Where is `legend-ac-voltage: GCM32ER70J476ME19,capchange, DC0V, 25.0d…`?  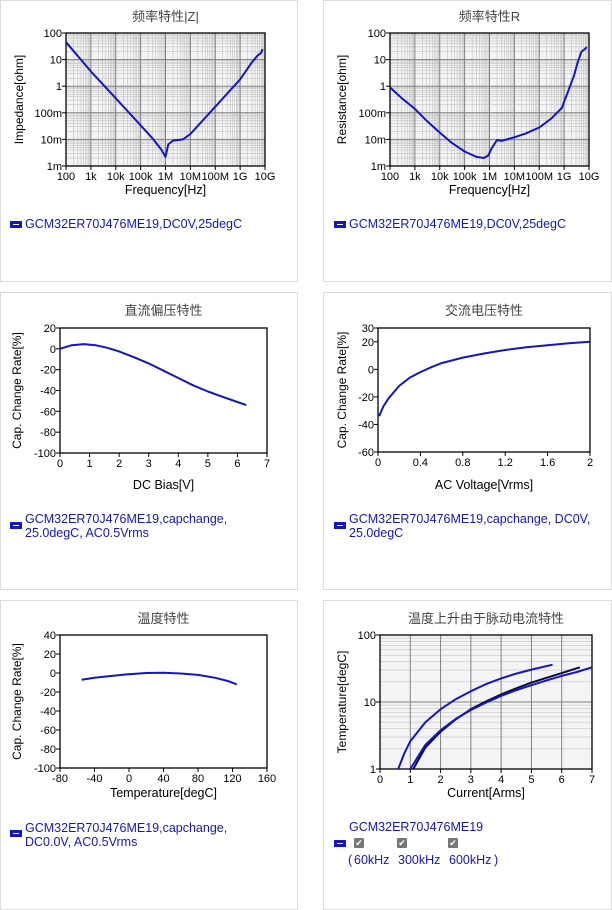 legend-ac-voltage: GCM32ER70J476ME19,capchange, DC0V, 25.0d… is located at coordinates (469, 526).